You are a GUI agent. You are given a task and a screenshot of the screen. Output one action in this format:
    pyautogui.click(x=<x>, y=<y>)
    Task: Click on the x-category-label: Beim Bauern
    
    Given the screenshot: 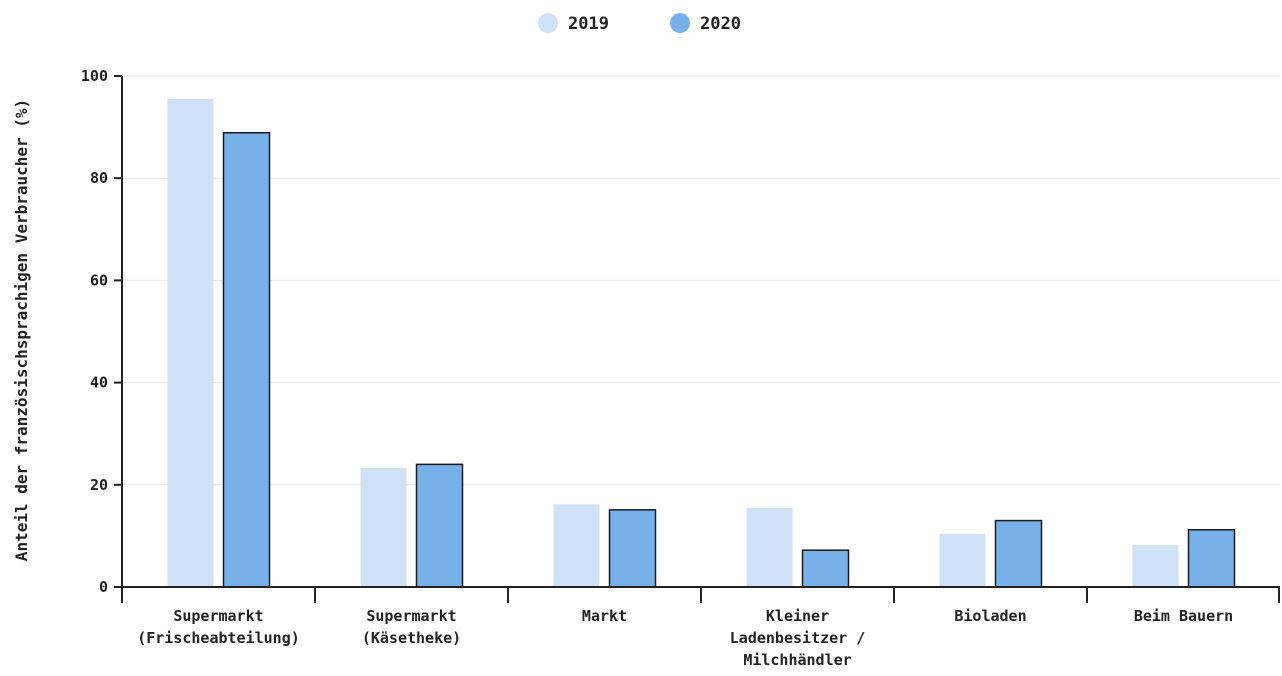 What is the action you would take?
    pyautogui.click(x=1183, y=616)
    